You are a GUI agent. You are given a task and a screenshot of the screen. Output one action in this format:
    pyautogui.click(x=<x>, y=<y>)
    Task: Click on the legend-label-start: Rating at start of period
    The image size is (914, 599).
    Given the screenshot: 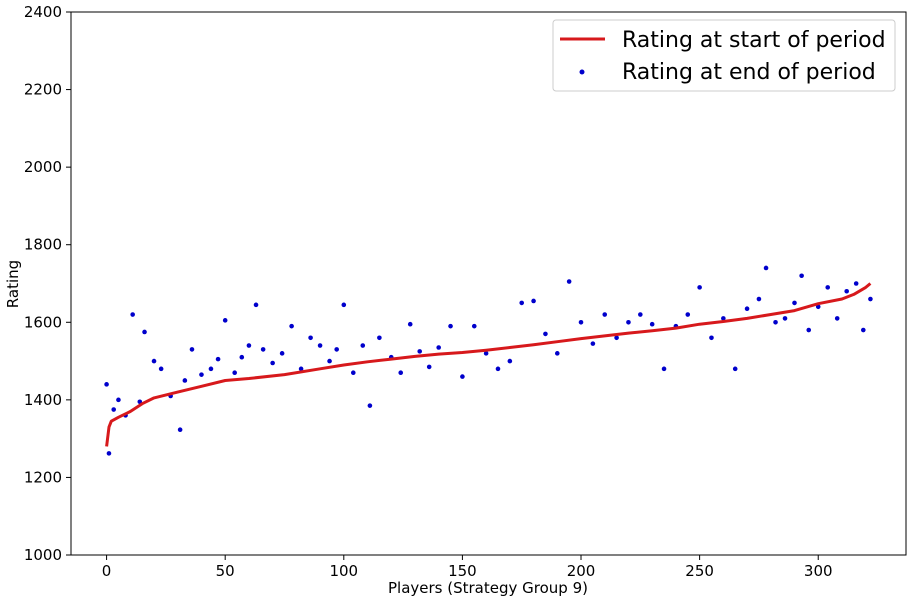 What is the action you would take?
    pyautogui.click(x=754, y=40)
    